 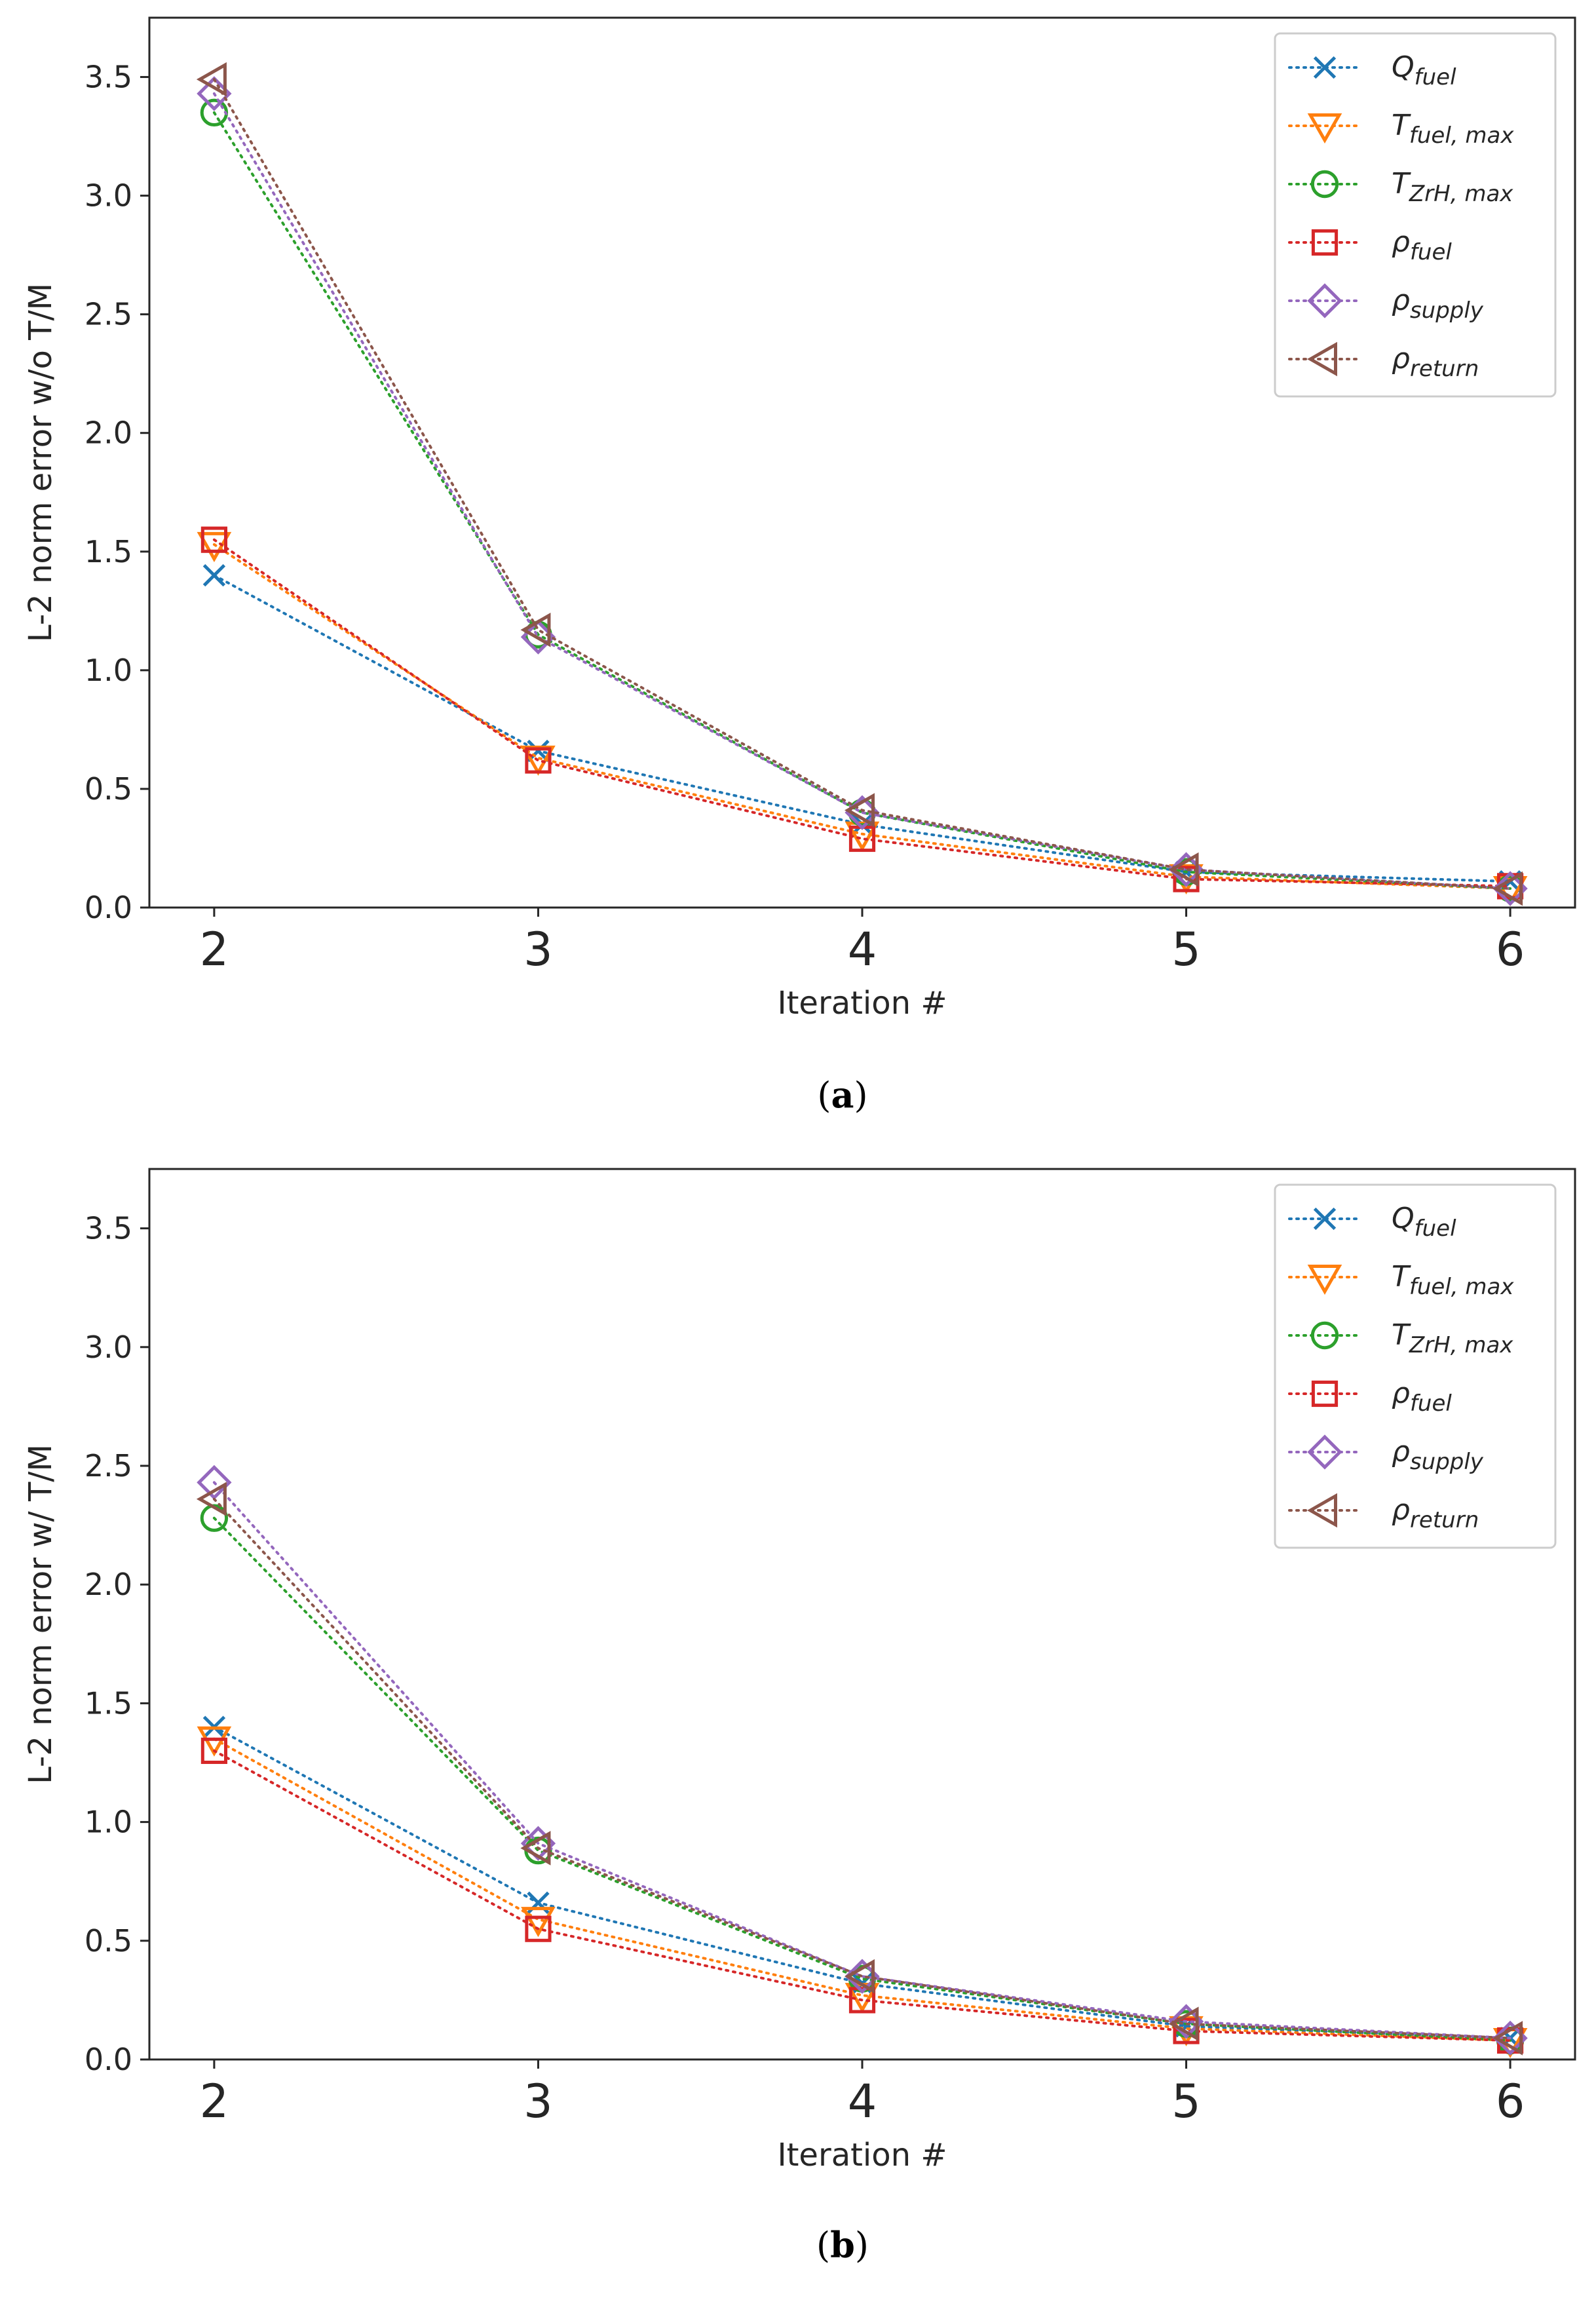 What do you see at coordinates (108, 77) in the screenshot?
I see `y-tick-label: 3.5` at bounding box center [108, 77].